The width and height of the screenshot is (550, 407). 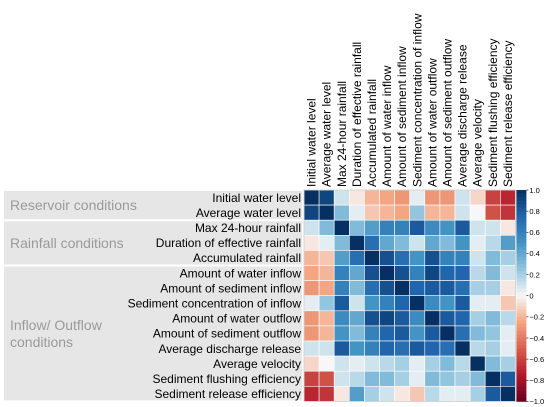 What do you see at coordinates (387, 126) in the screenshot?
I see `column-label-5: Amount of water inflow` at bounding box center [387, 126].